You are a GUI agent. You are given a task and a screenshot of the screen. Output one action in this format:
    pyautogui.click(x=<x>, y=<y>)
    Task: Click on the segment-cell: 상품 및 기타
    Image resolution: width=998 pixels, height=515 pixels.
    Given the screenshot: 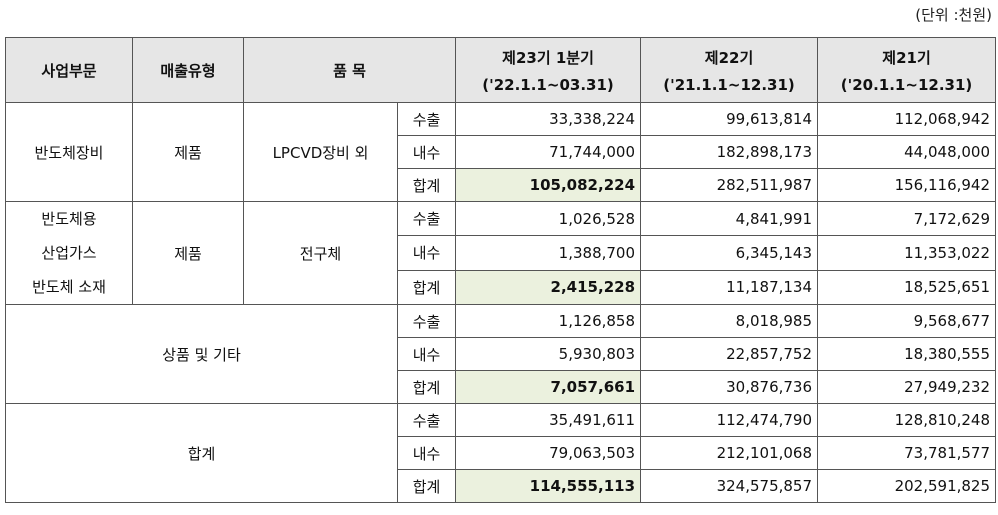 What is the action you would take?
    pyautogui.click(x=201, y=354)
    